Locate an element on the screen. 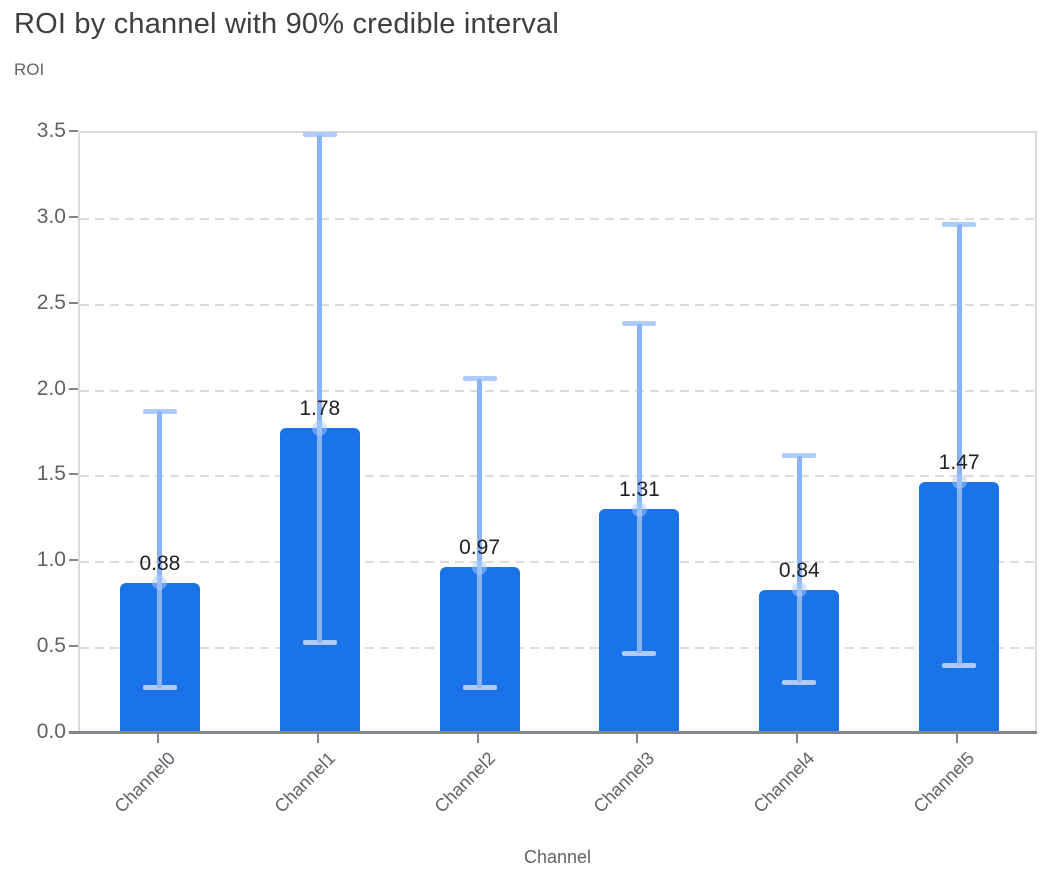 This screenshot has height=886, width=1048. y-tick-label: 2.5 is located at coordinates (51, 302).